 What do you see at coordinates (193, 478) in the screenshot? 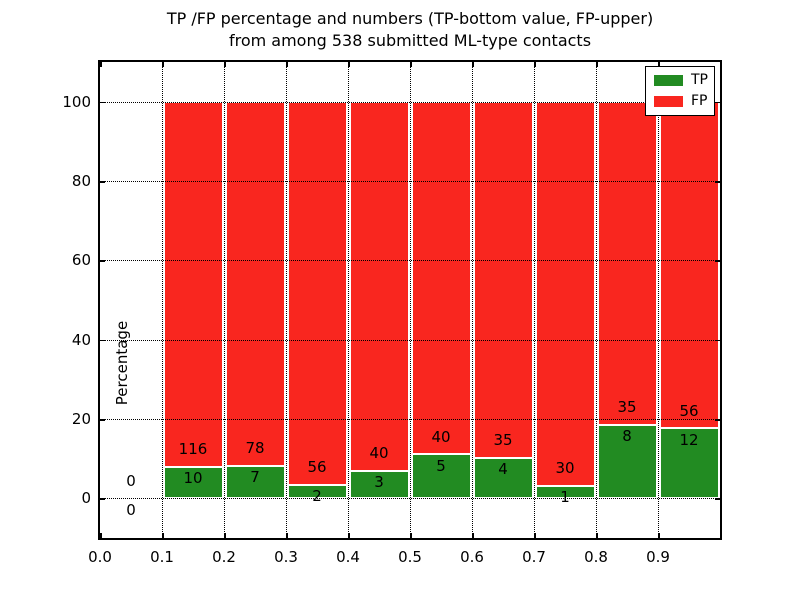
I see `tp-count-label: 10` at bounding box center [193, 478].